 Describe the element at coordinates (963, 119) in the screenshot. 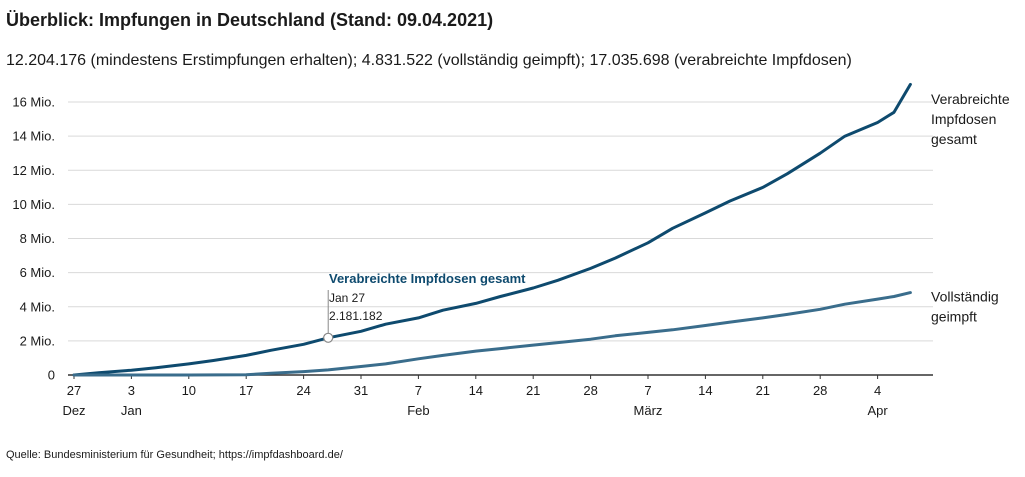

I see `series-label-total-doses: Impfdosen` at that location.